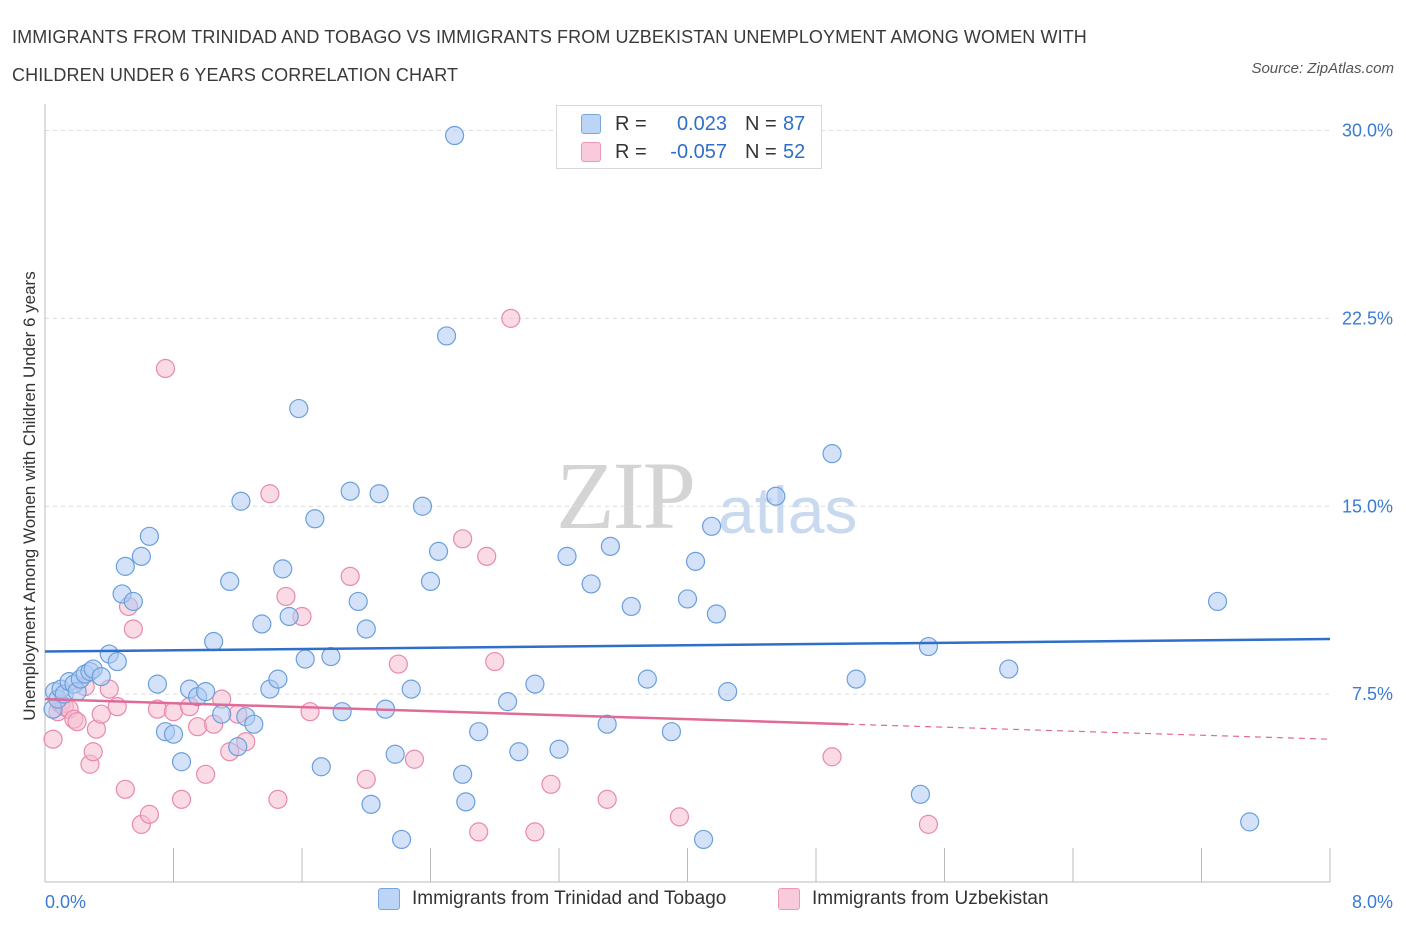 The height and width of the screenshot is (930, 1406). I want to click on trinidad-trend-line, so click(687, 645).